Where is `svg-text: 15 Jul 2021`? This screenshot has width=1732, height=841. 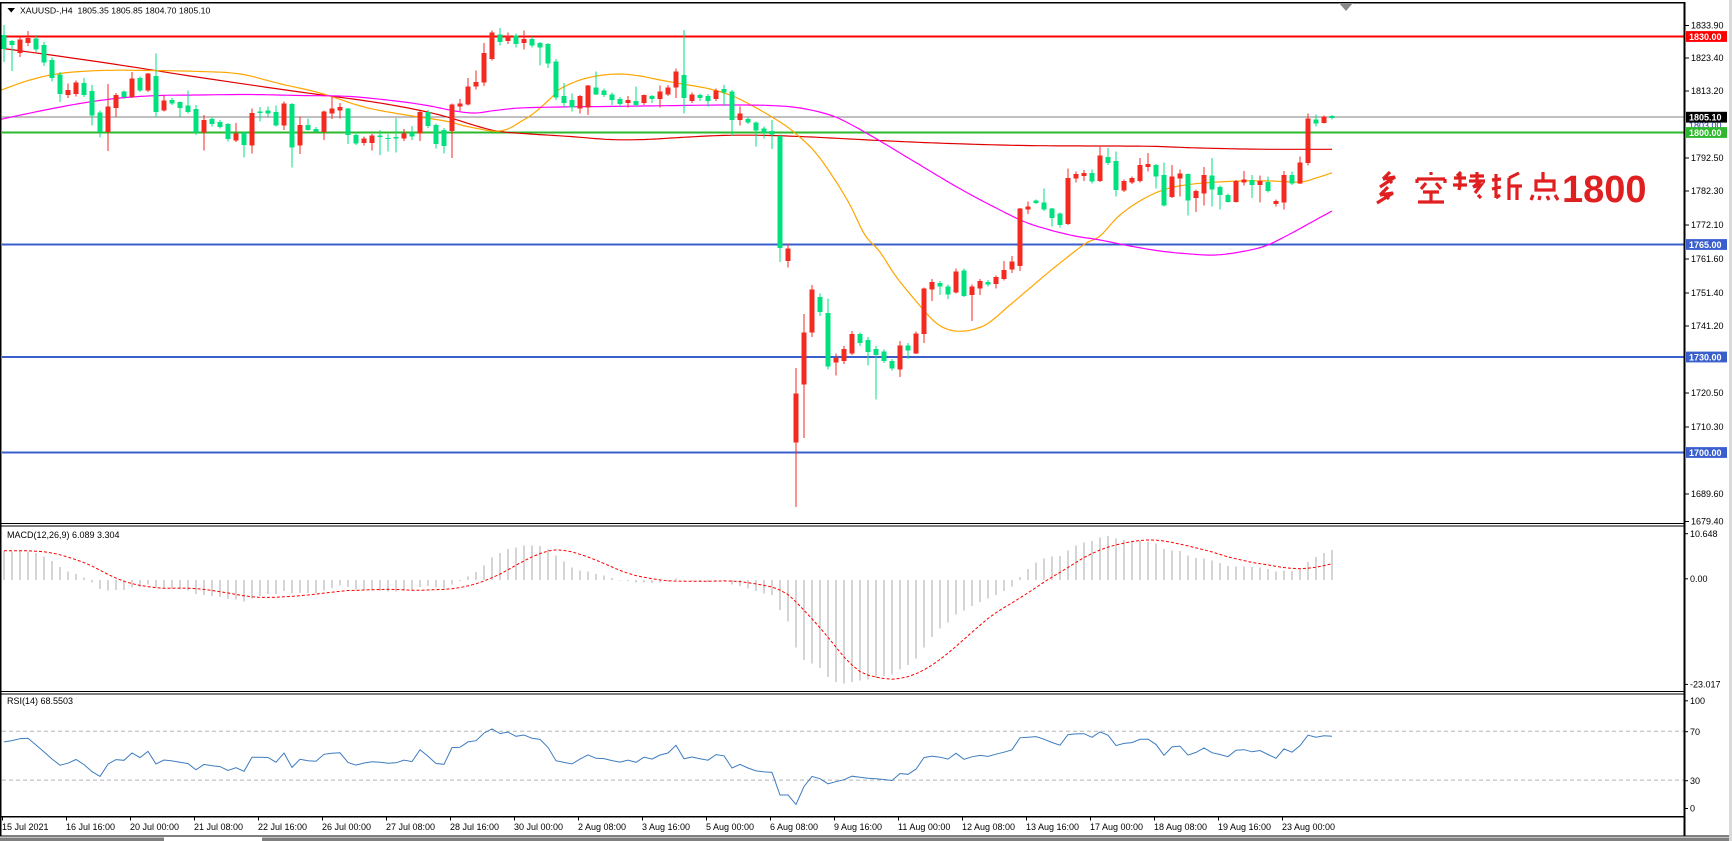 svg-text: 15 Jul 2021 is located at coordinates (25, 827).